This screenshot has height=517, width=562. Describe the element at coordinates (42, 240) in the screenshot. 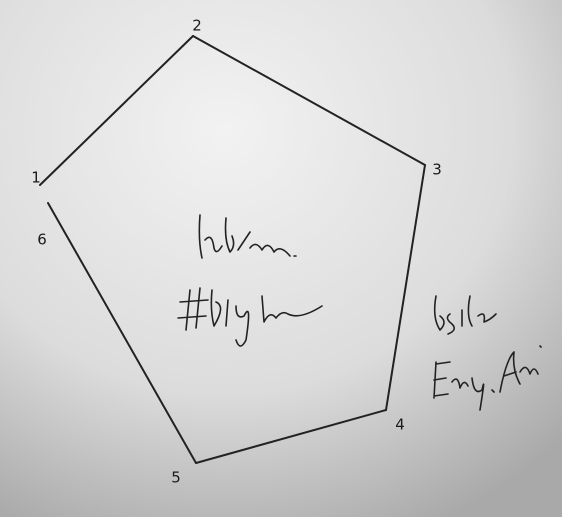

I see `vertex-label: 6` at that location.